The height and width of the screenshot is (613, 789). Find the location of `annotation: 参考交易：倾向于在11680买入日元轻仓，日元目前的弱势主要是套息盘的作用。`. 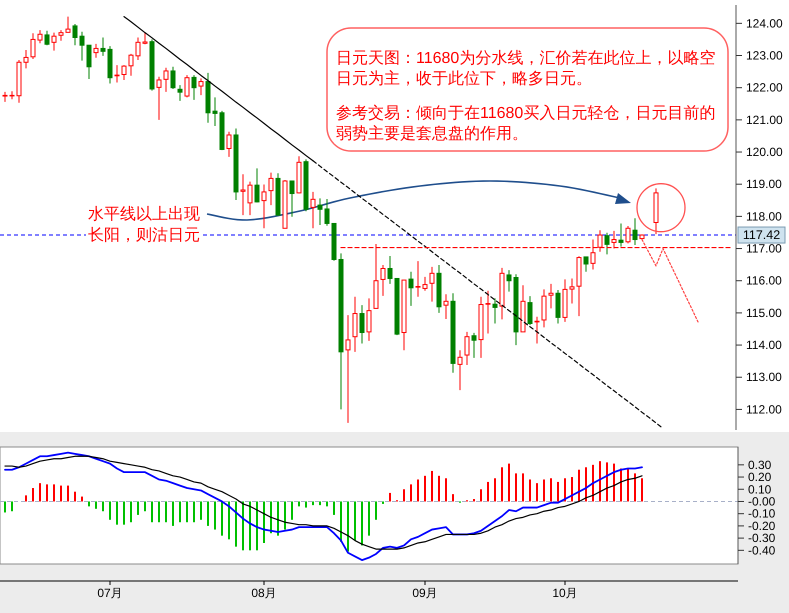

annotation: 参考交易：倾向于在11680买入日元轻仓，日元目前的弱势主要是套息盘的作用。 is located at coordinates (526, 123).